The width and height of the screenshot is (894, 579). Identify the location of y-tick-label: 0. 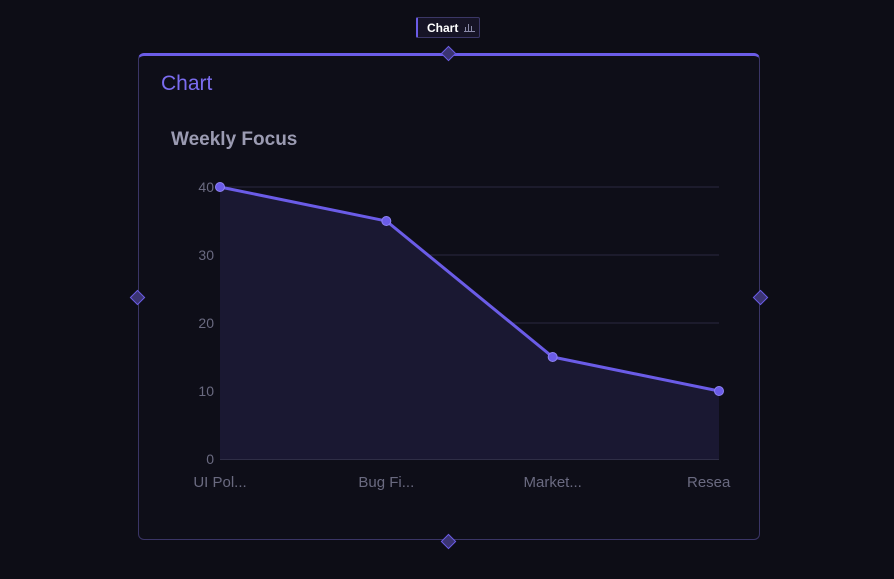
(210, 459).